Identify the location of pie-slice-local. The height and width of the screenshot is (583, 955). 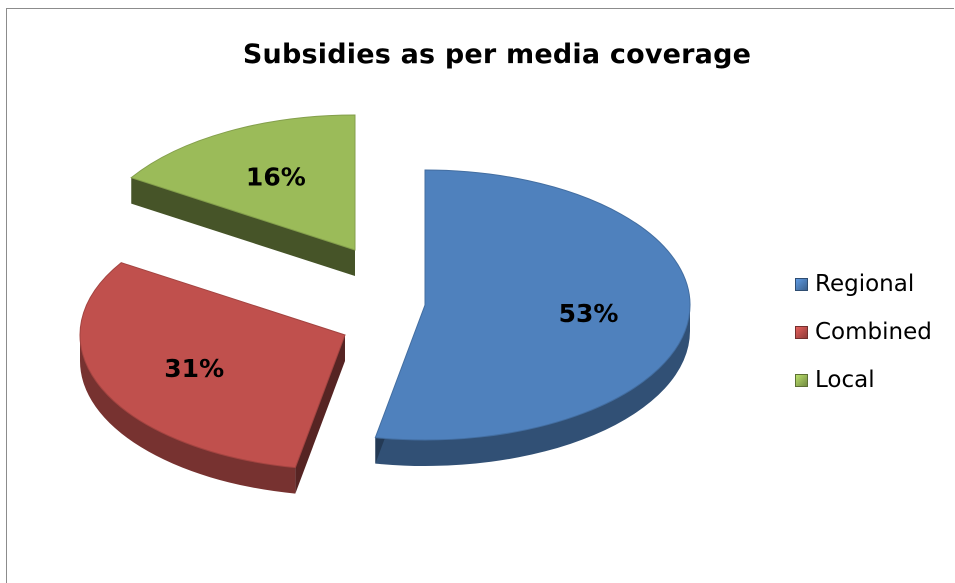
(243, 182).